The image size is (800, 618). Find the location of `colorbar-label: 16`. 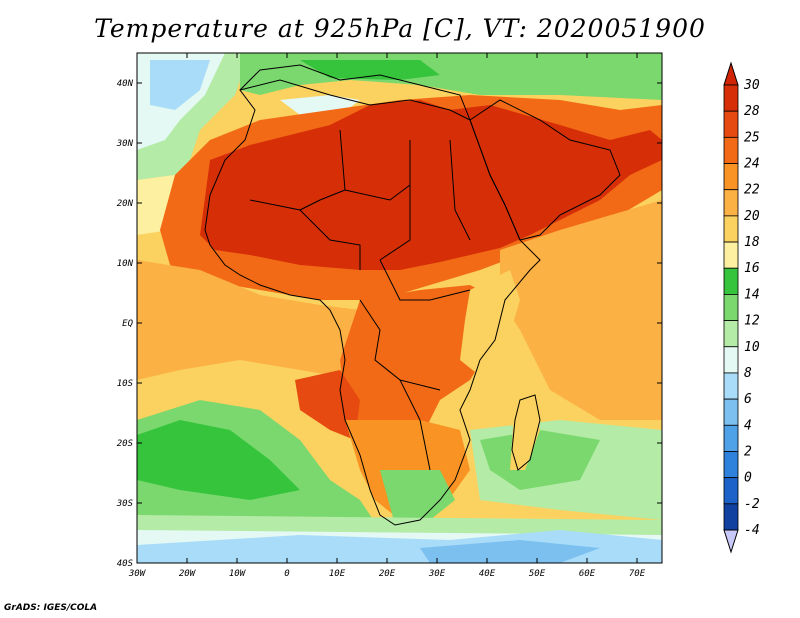

colorbar-label: 16 is located at coordinates (752, 268).